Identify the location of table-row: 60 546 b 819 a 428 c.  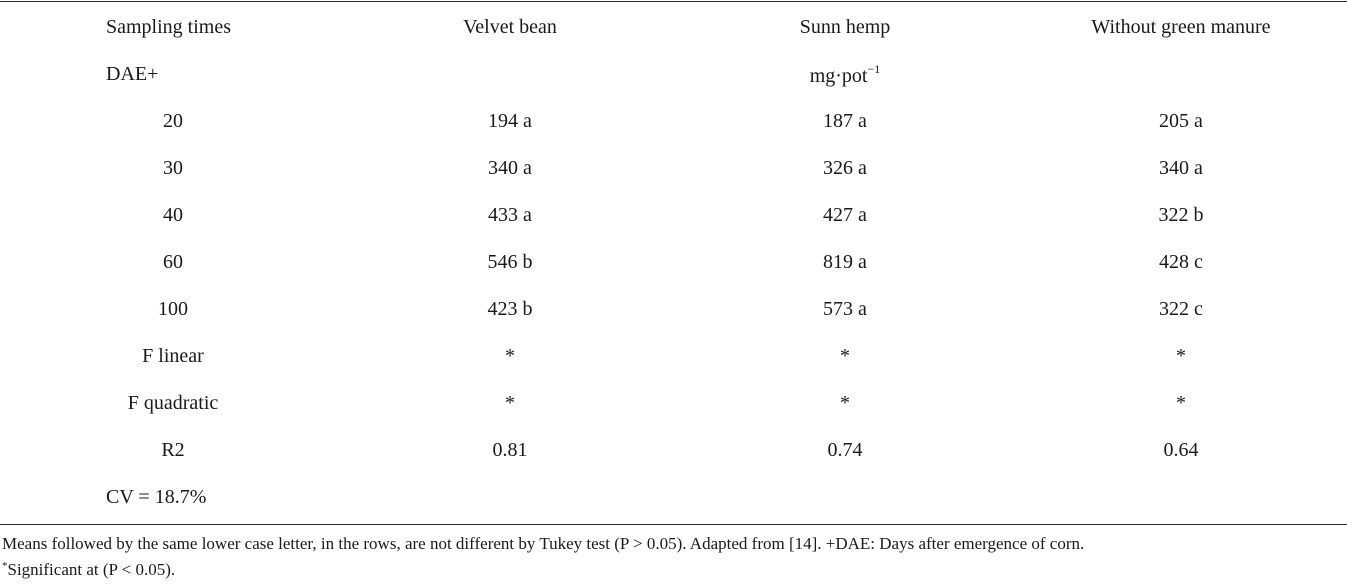
(673, 262).